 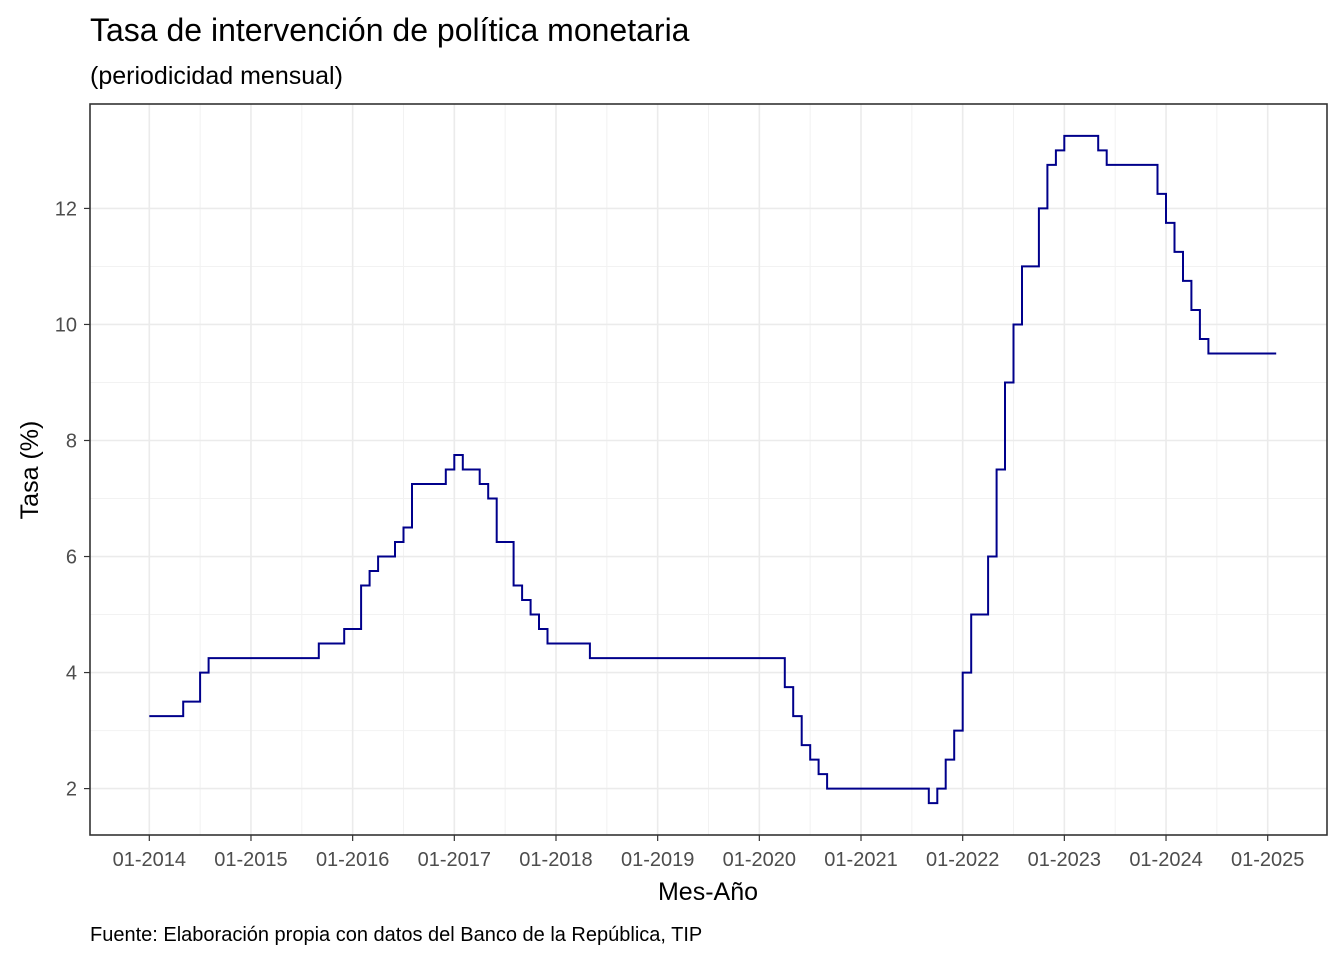 What do you see at coordinates (1267, 860) in the screenshot?
I see `x-tick-label: 01-2025` at bounding box center [1267, 860].